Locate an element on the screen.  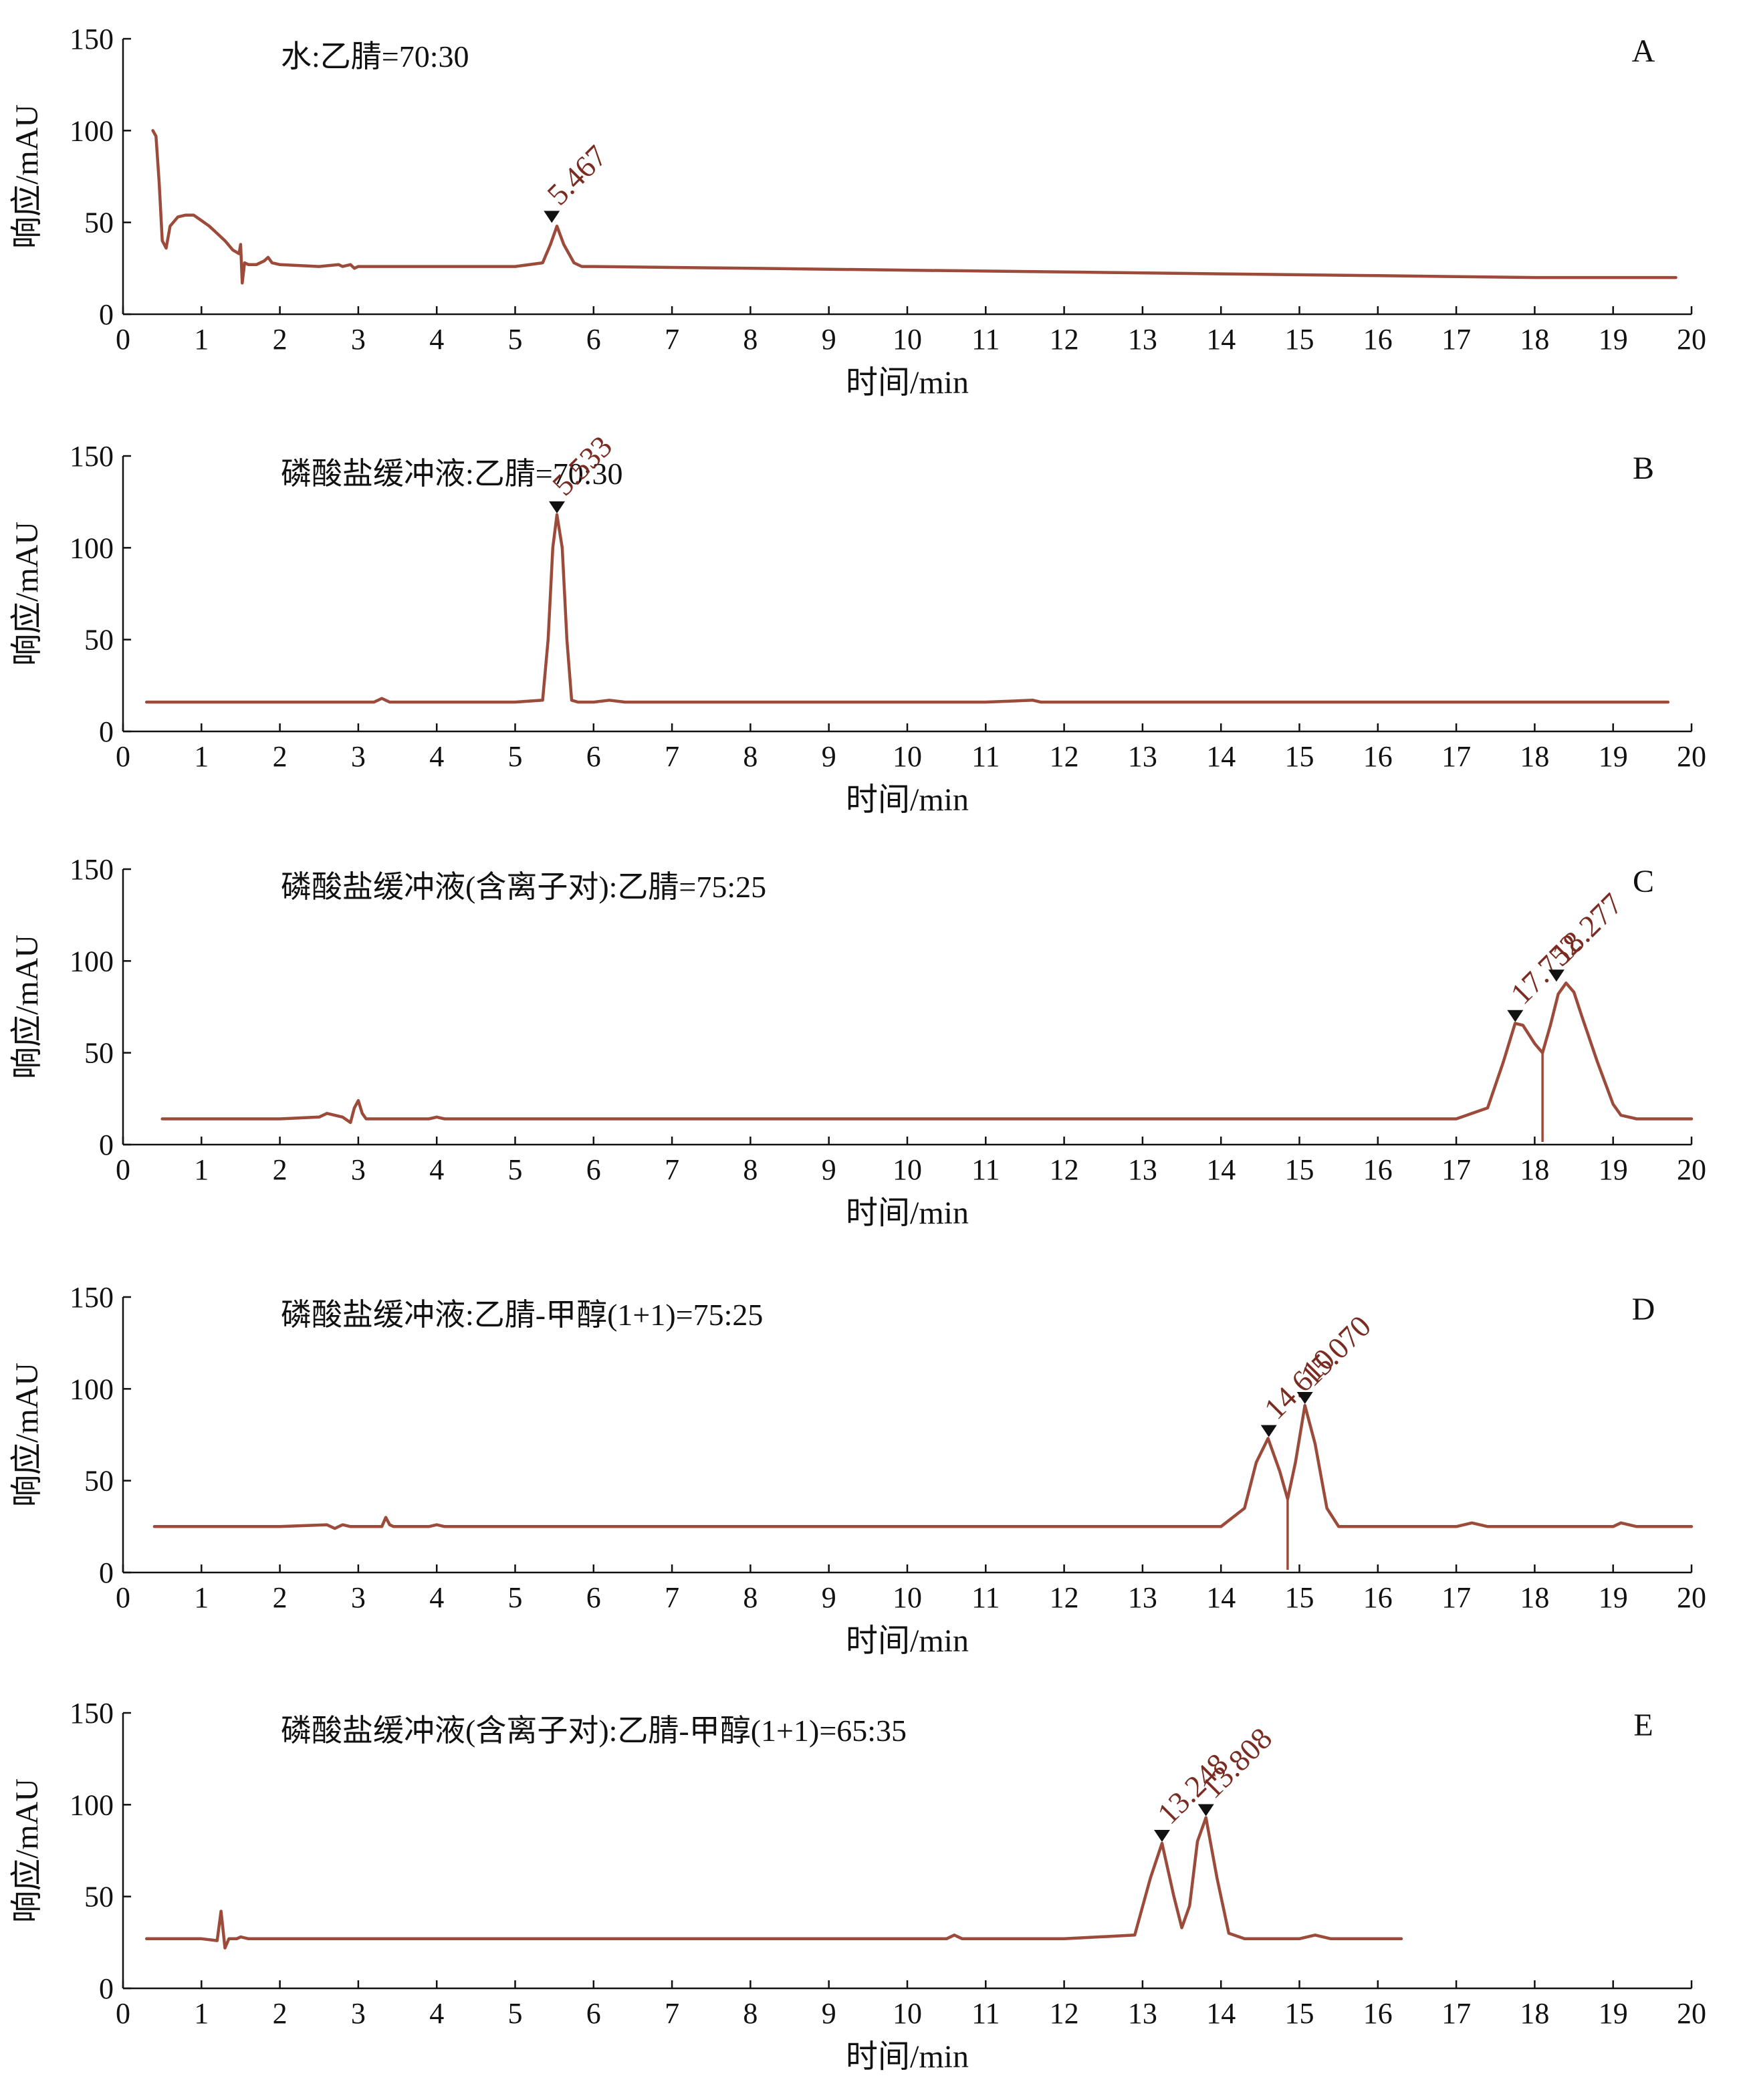
panel-letter: D is located at coordinates (1643, 1310).